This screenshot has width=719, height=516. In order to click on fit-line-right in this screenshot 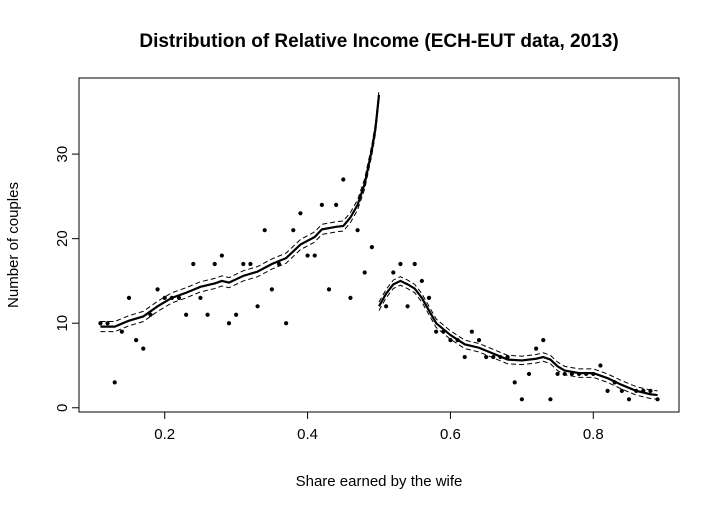, I will do `click(518, 338)`.